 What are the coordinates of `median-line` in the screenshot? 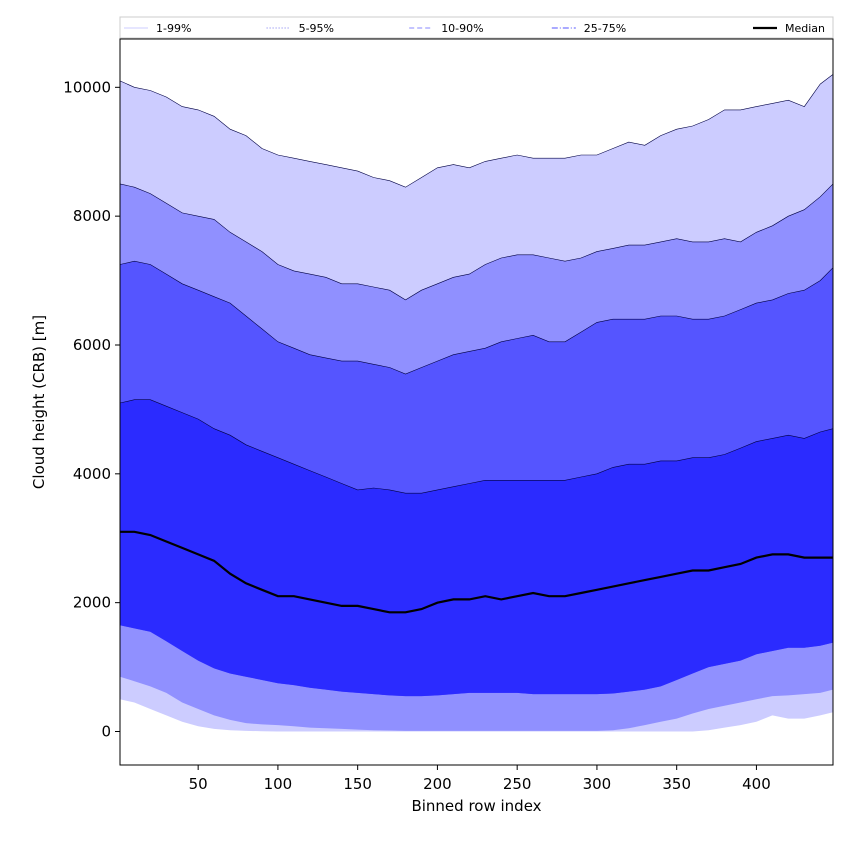 It's located at (476, 572).